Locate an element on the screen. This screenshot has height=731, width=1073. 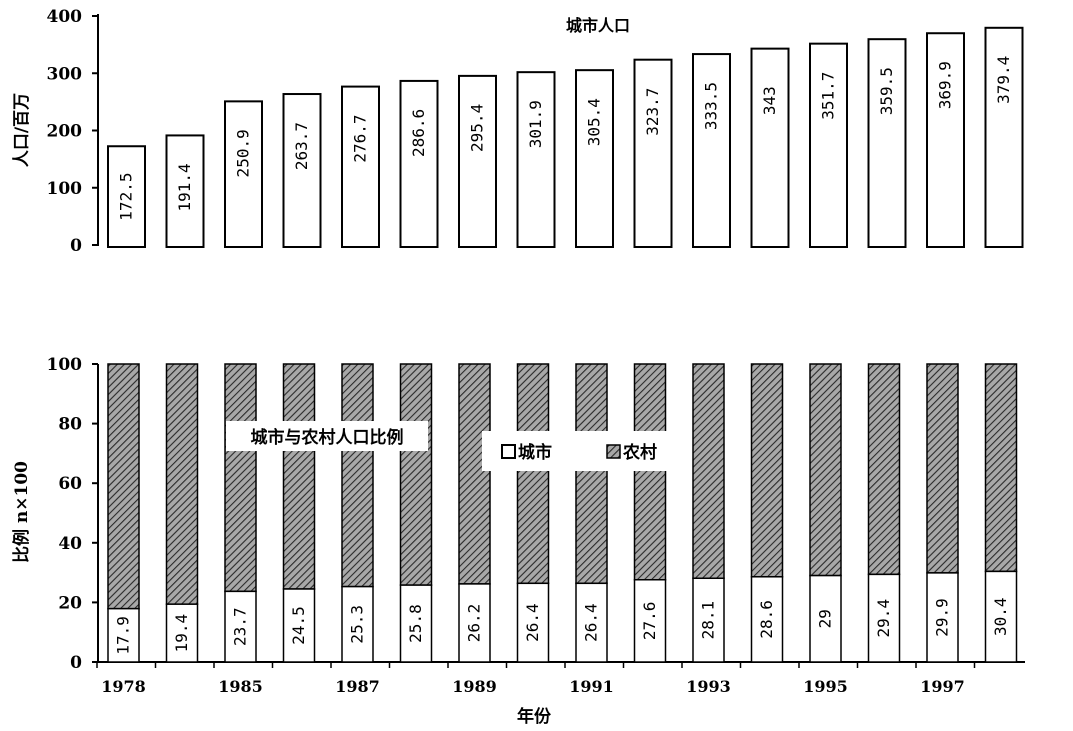
top-y-tick-label-3: 300 is located at coordinates (65, 74).